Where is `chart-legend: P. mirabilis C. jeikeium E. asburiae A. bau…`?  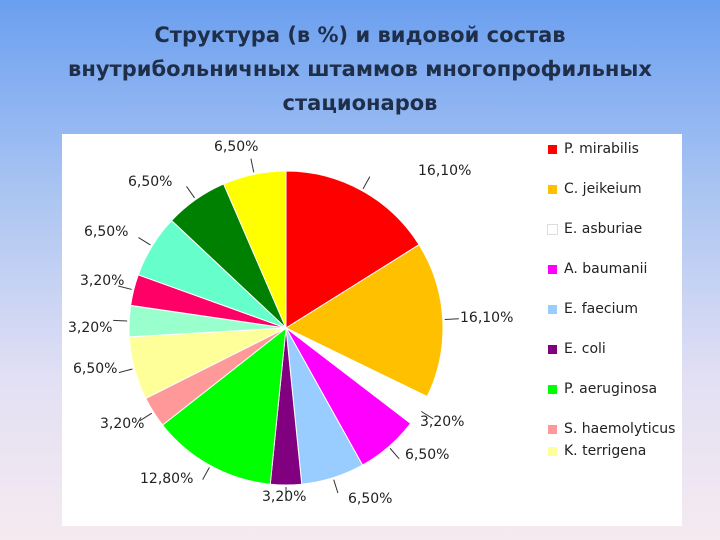 chart-legend: P. mirabilis C. jeikeium E. asburiae A. bau… is located at coordinates (612, 311).